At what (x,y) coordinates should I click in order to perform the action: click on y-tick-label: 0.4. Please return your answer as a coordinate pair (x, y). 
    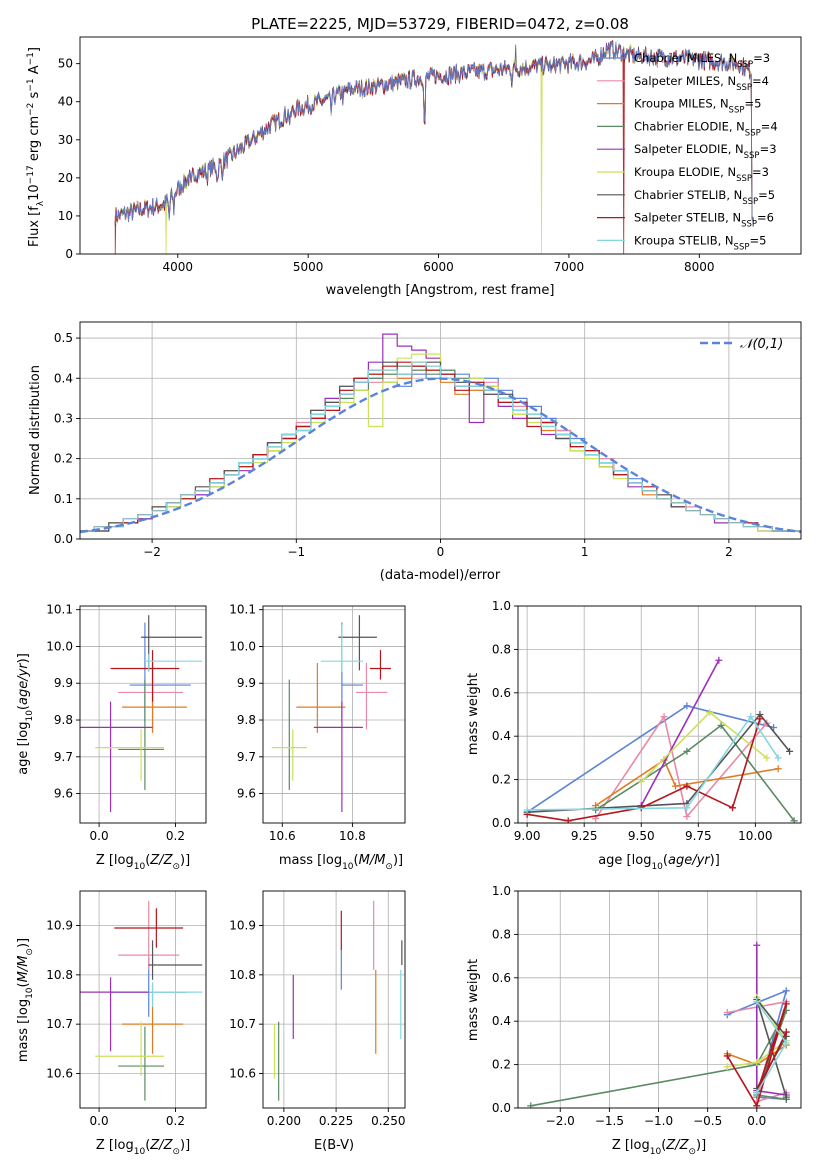
    Looking at the image, I should click on (501, 1021).